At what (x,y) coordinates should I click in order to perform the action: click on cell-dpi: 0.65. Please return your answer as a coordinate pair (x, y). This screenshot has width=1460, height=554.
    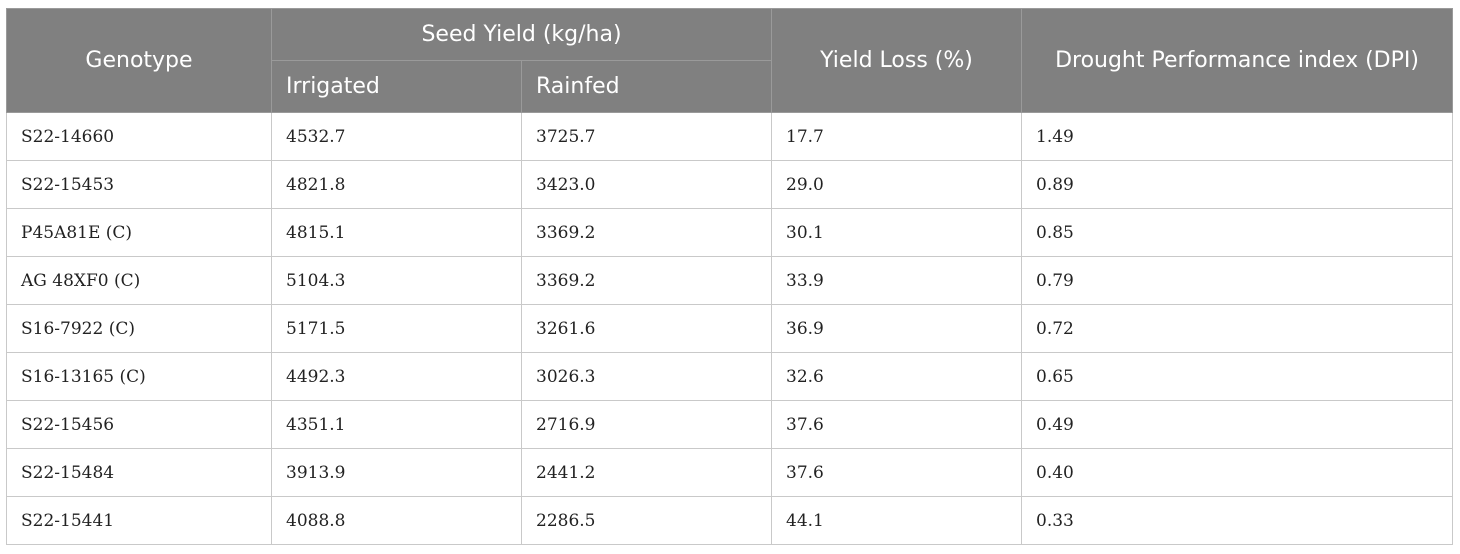
    Looking at the image, I should click on (1237, 376).